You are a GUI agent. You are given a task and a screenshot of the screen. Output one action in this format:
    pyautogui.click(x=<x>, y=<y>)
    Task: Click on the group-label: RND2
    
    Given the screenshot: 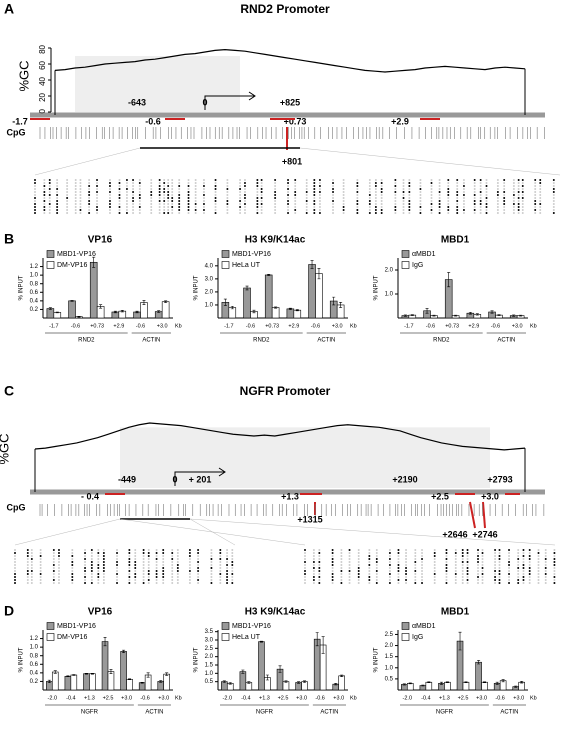 What is the action you would take?
    pyautogui.click(x=261, y=341)
    